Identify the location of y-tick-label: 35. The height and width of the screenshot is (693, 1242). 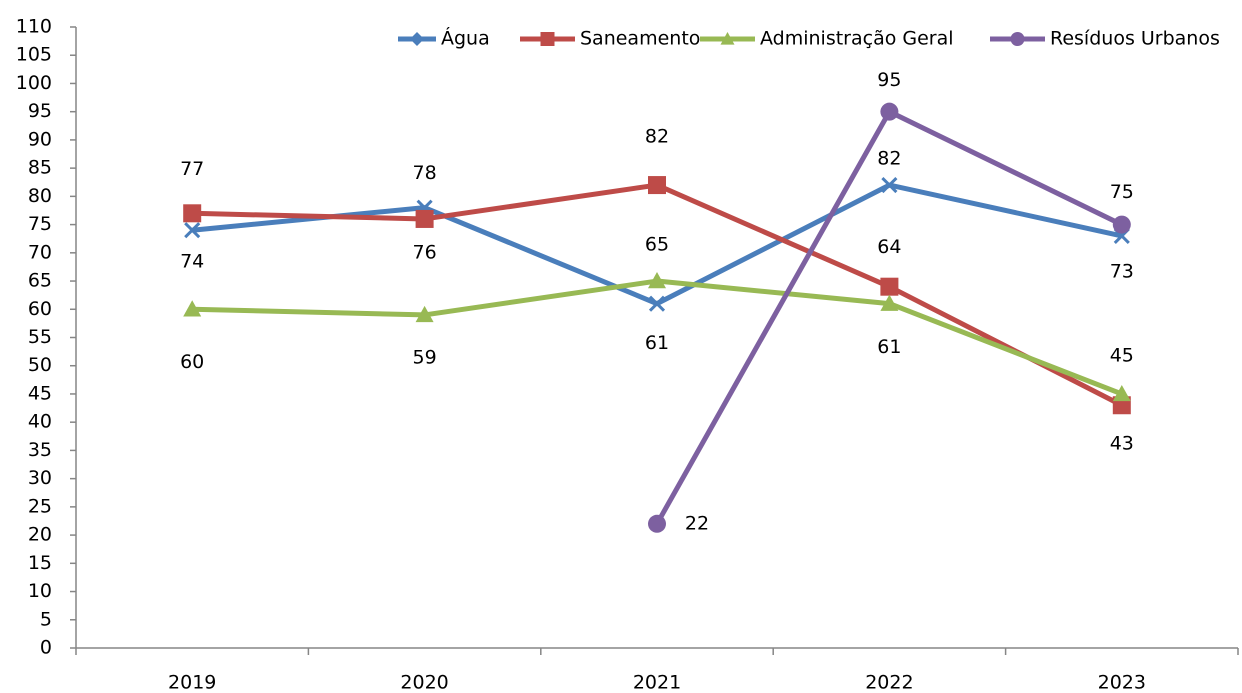
(40, 450).